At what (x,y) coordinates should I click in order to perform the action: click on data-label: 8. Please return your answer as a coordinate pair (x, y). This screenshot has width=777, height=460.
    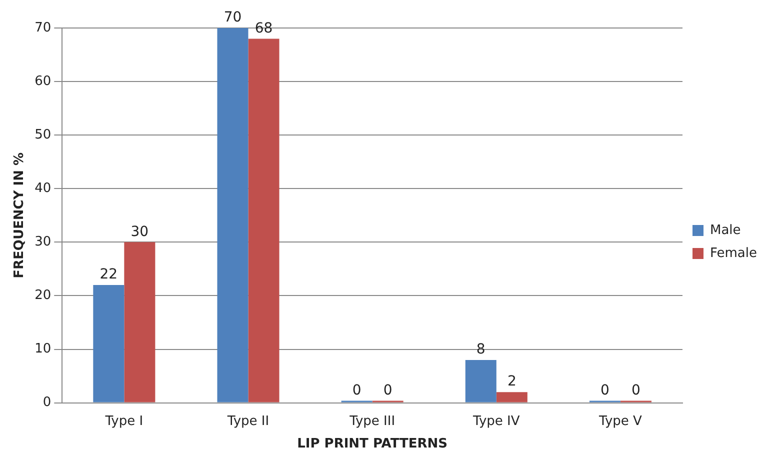
    Looking at the image, I should click on (481, 350).